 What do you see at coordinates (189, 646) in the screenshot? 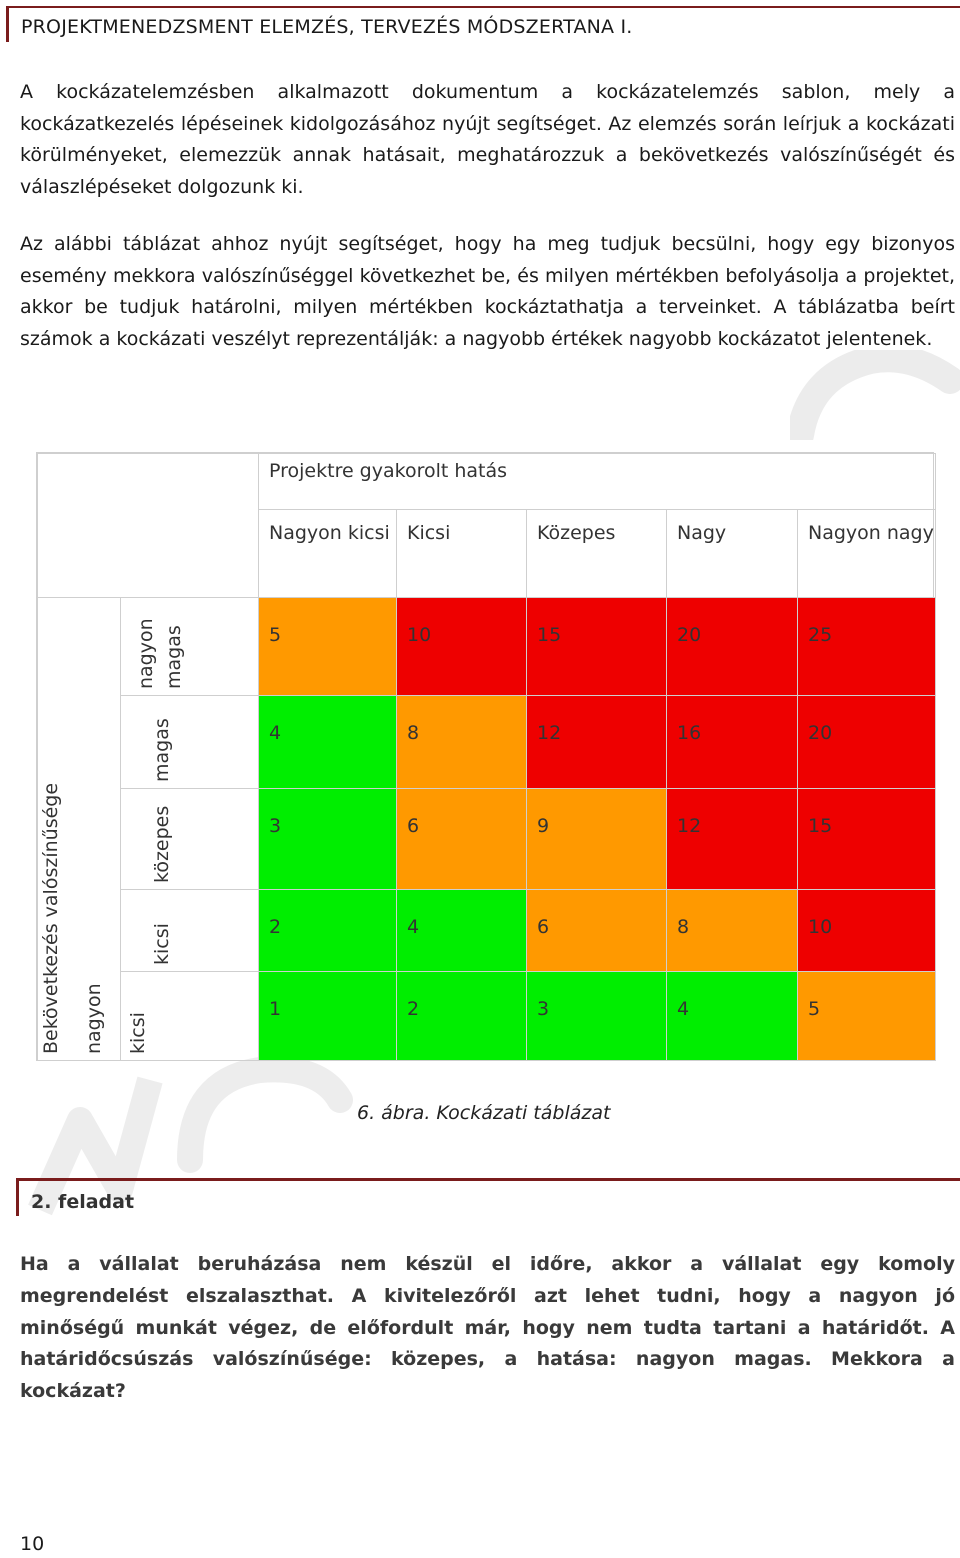
I see `probability-level-cell: nagyon magas` at bounding box center [189, 646].